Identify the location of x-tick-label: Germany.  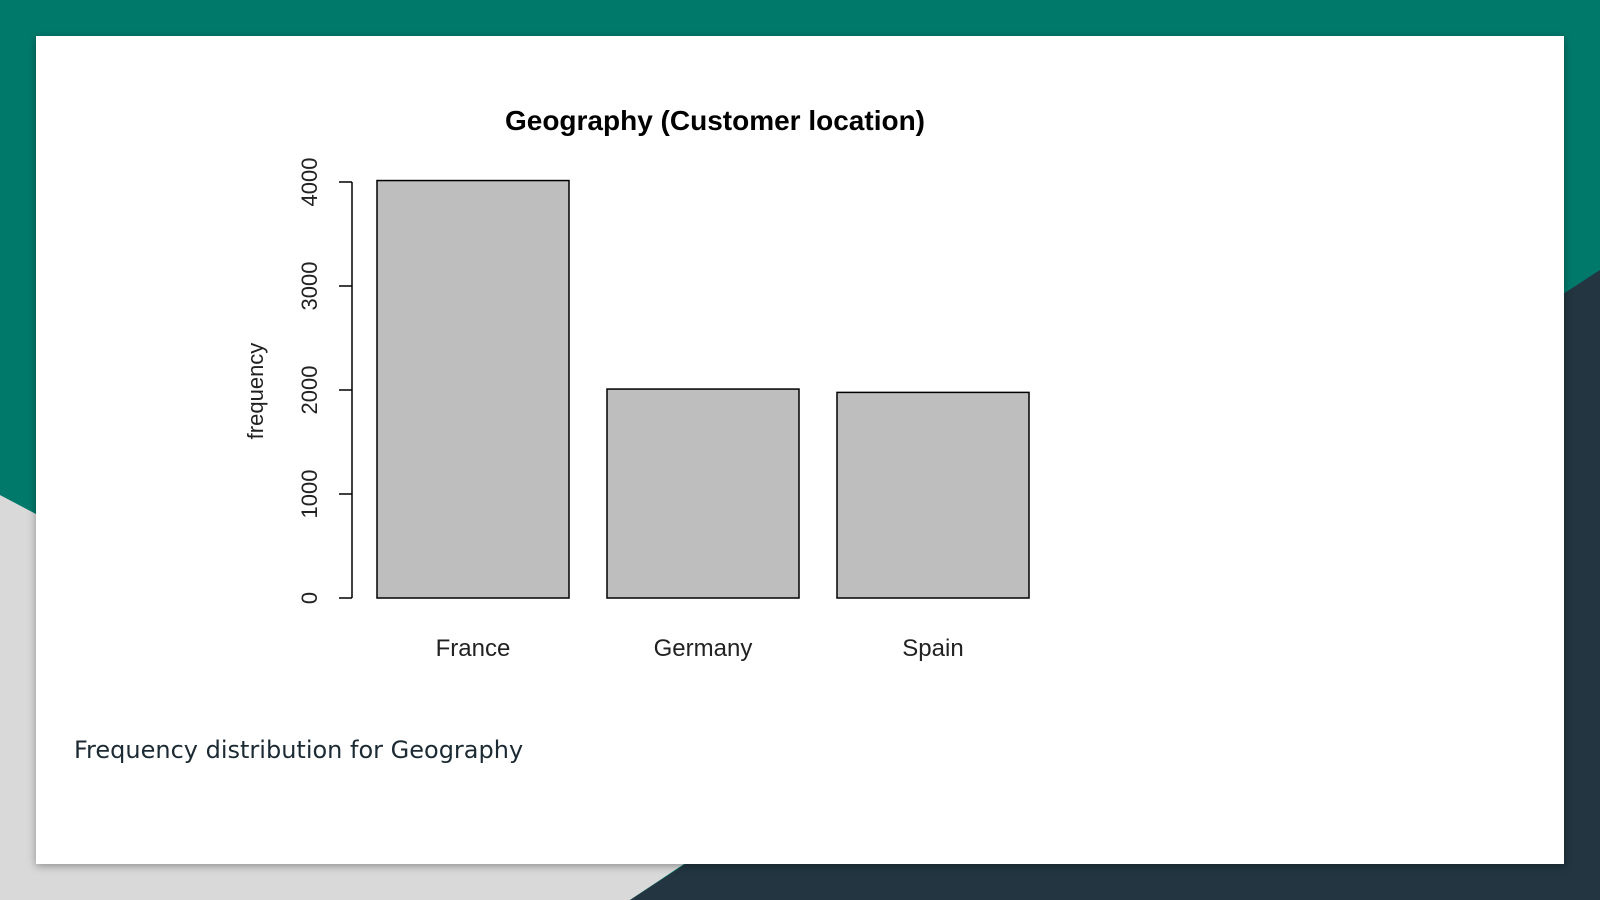
(703, 648).